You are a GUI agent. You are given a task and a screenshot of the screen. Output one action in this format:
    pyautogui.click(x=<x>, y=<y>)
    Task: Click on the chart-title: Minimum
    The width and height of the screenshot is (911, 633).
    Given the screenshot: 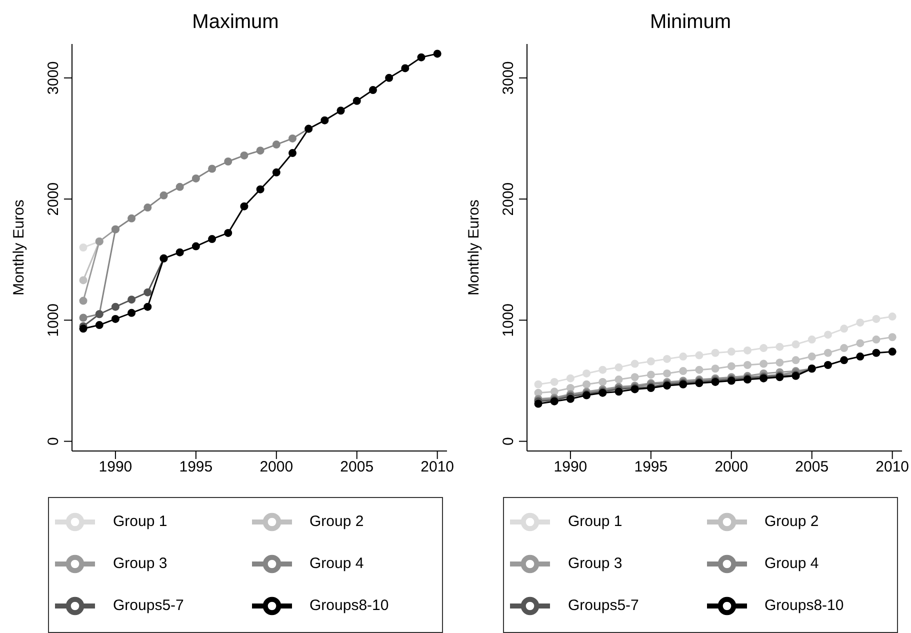 What is the action you would take?
    pyautogui.click(x=690, y=22)
    